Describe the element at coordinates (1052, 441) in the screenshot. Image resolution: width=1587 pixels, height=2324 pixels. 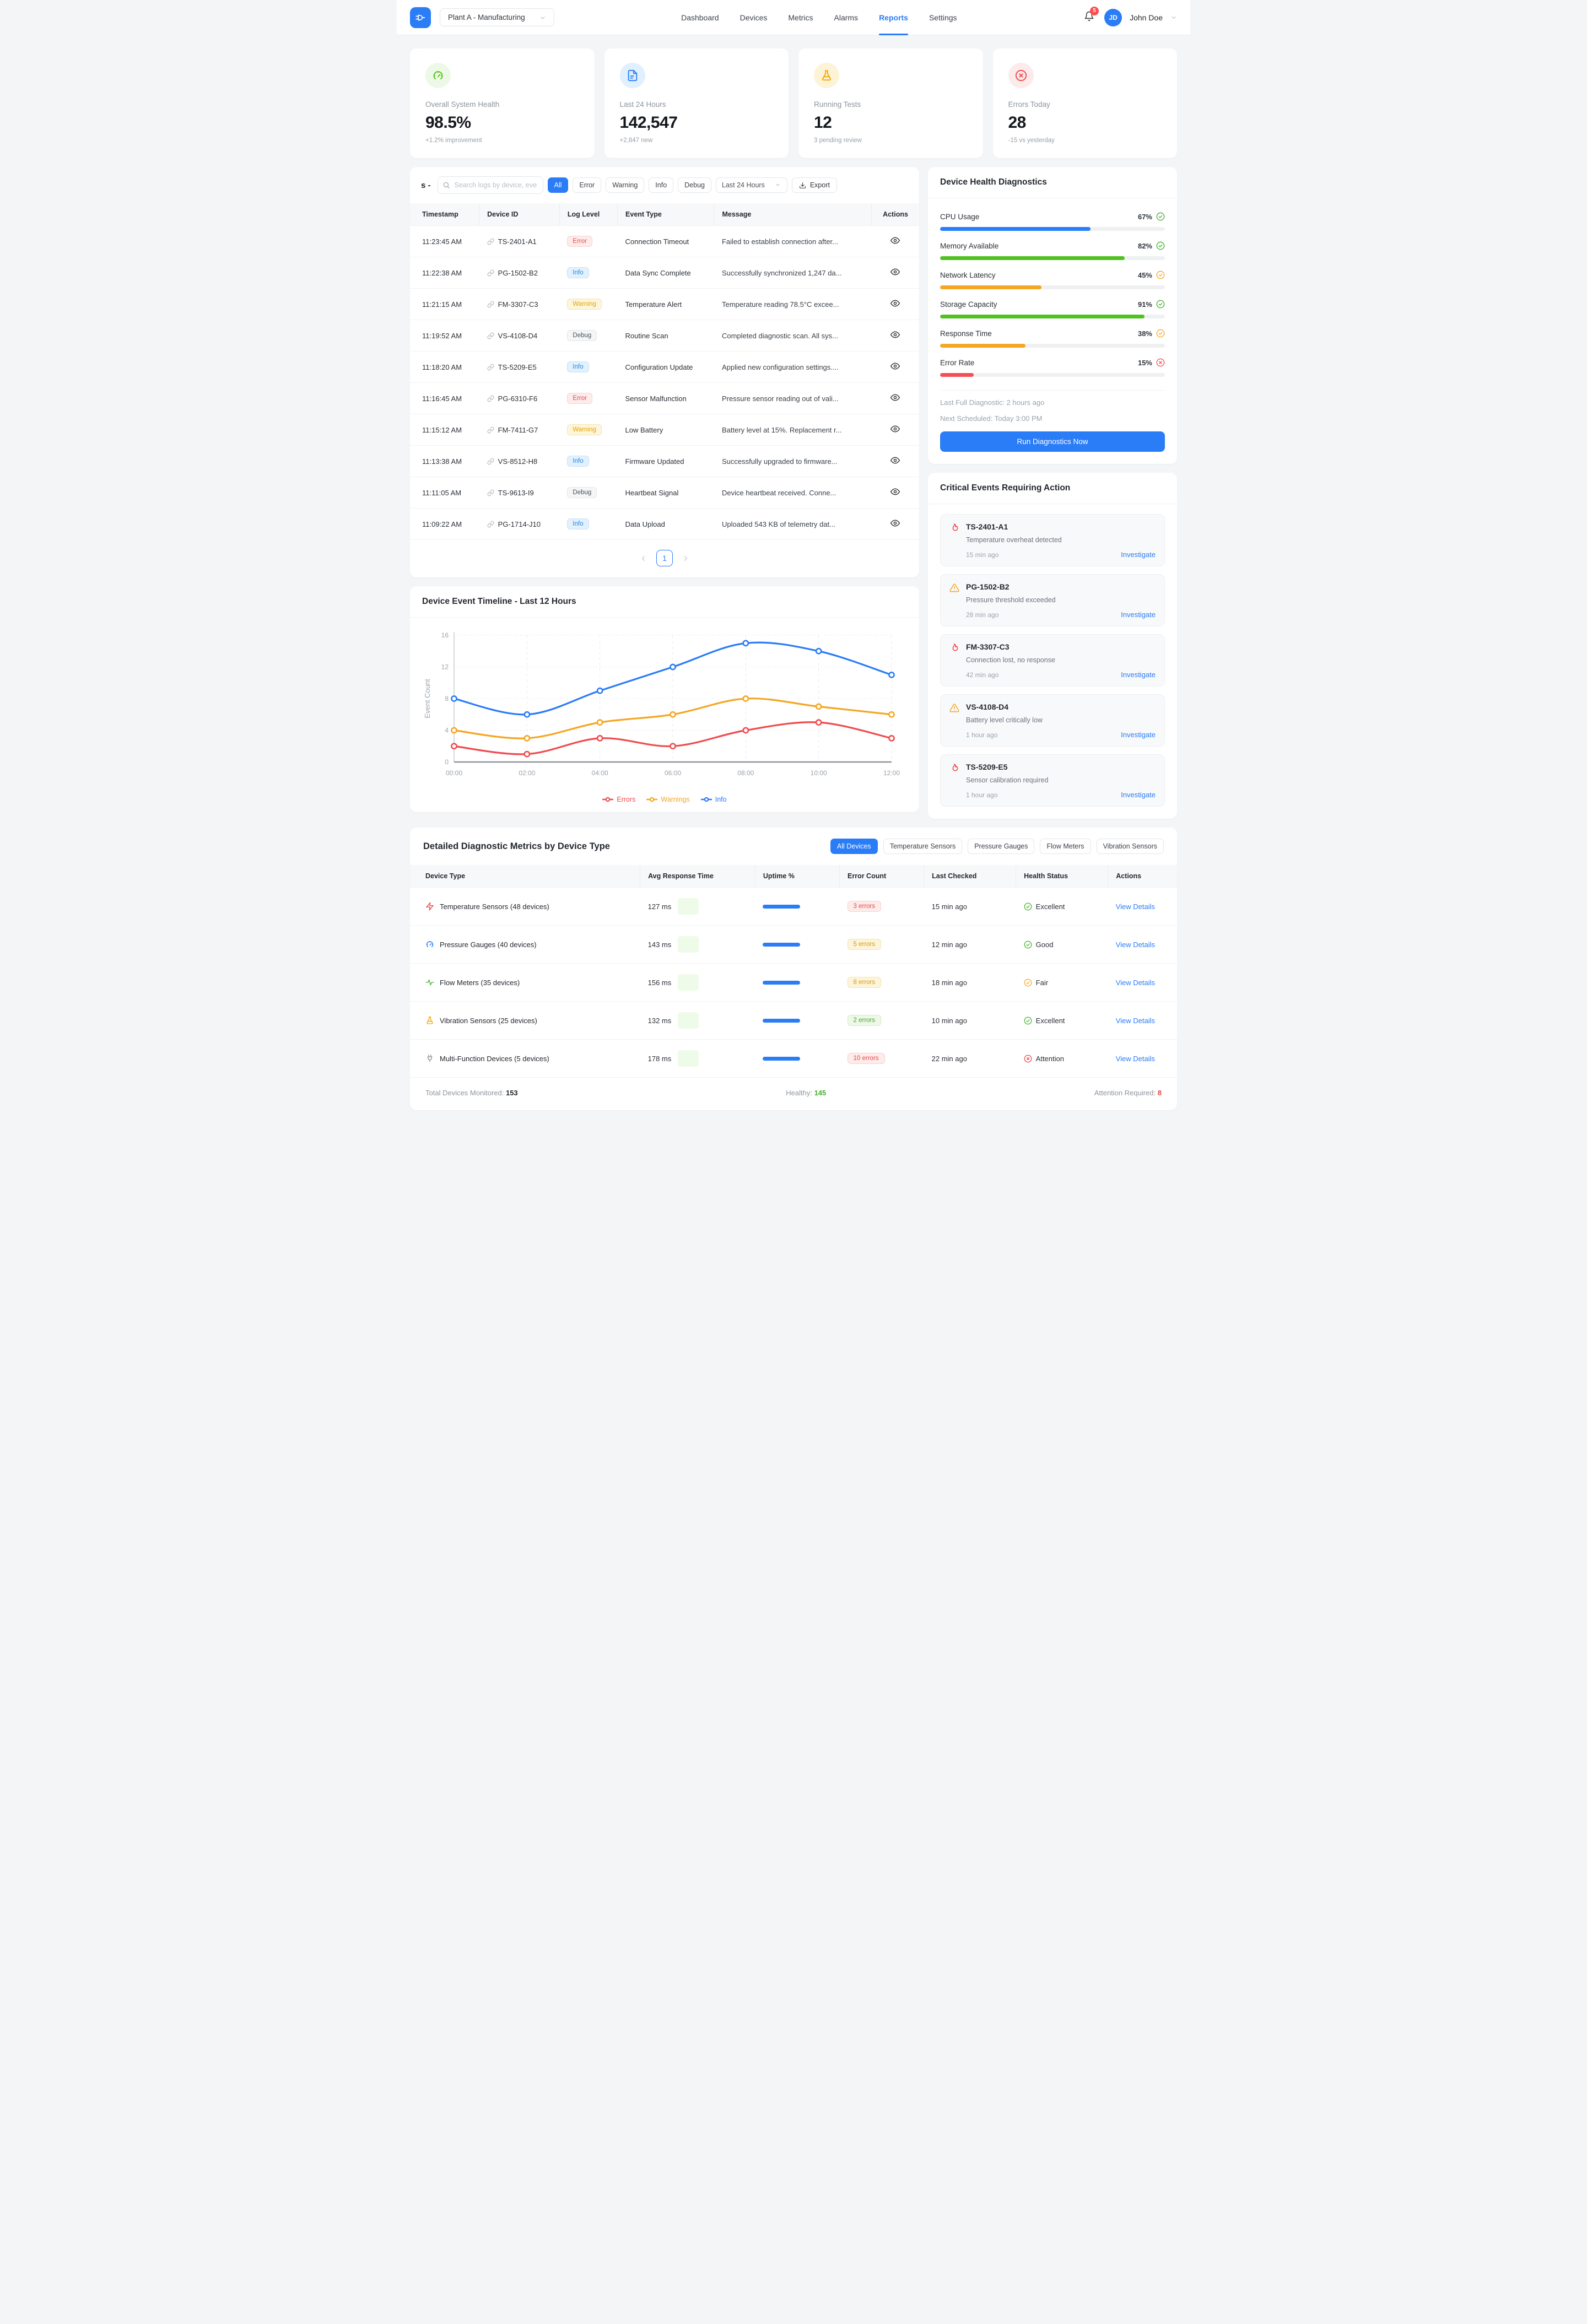
I see `run-diagnostics-button: Run Diagnostics Now` at that location.